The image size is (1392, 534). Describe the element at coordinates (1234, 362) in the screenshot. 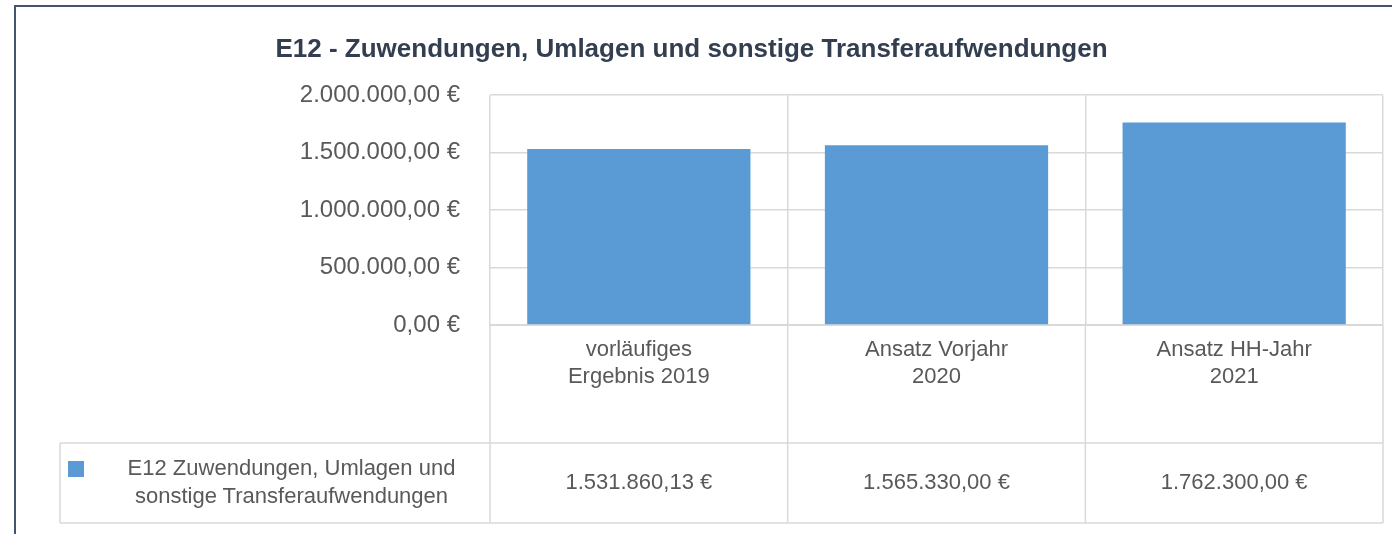

I see `x-tick-label: Ansatz HH-Jahr 2021` at that location.